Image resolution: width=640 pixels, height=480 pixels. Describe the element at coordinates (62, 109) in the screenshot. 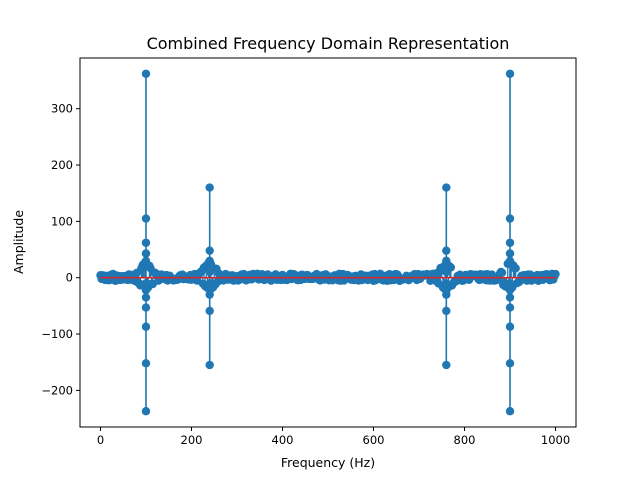

I see `y-tick-label: 300` at that location.